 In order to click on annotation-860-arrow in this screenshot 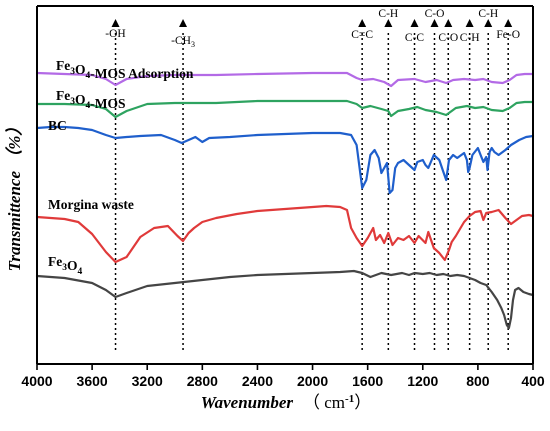, I will do `click(469, 23)`.